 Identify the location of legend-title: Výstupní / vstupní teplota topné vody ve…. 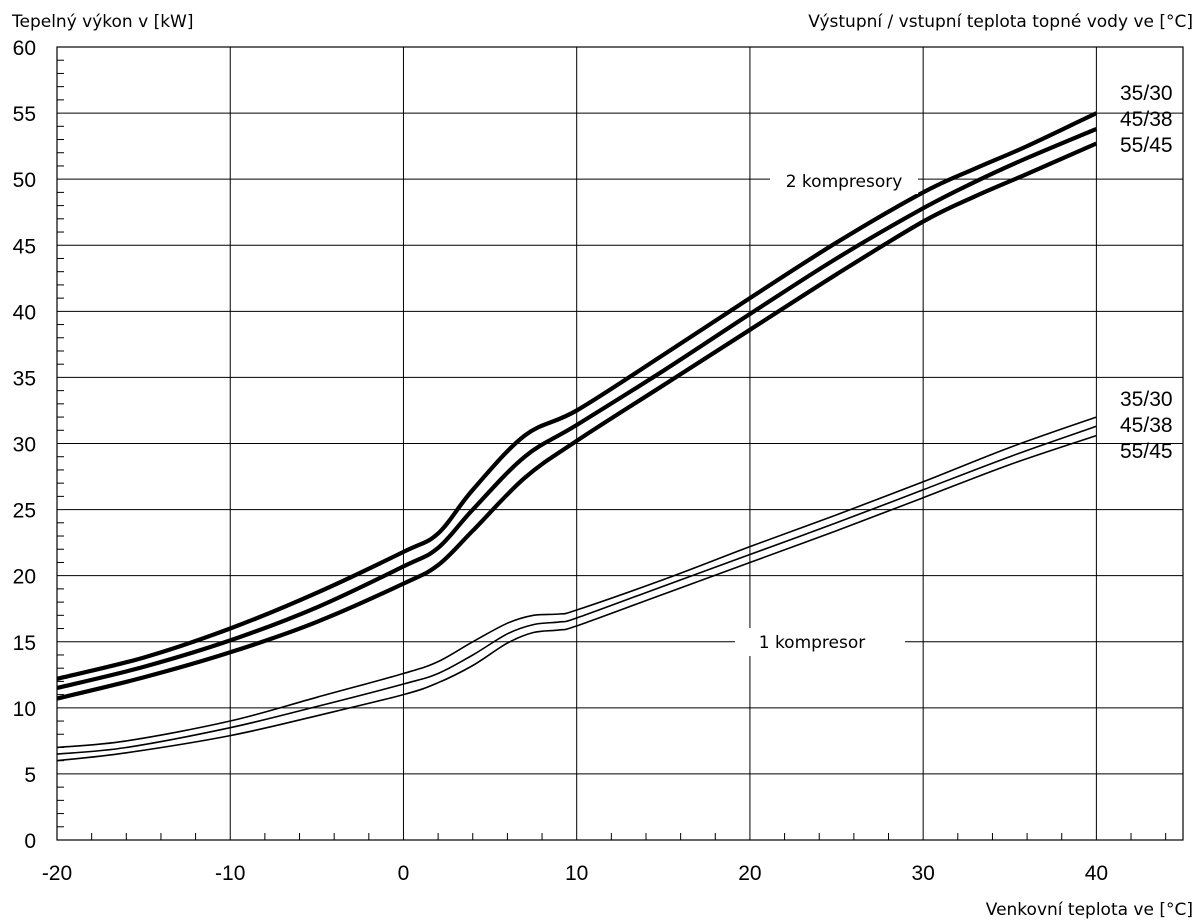
(1000, 22).